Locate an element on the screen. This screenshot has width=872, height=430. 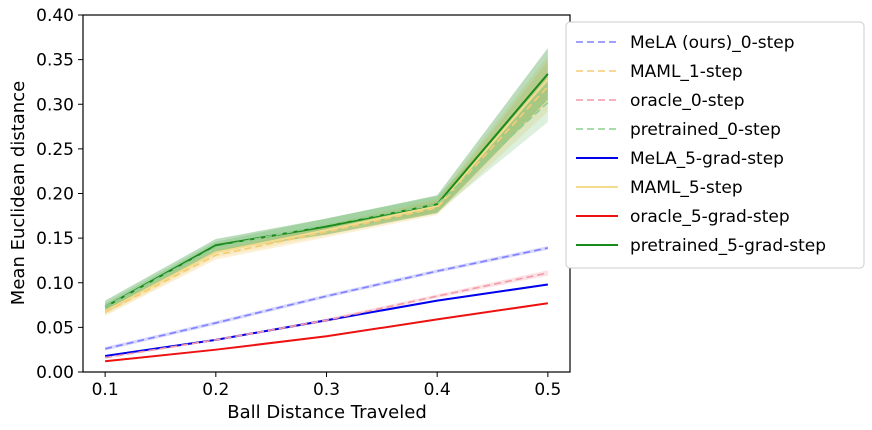
legend-label: MAML_5-step is located at coordinates (686, 188).